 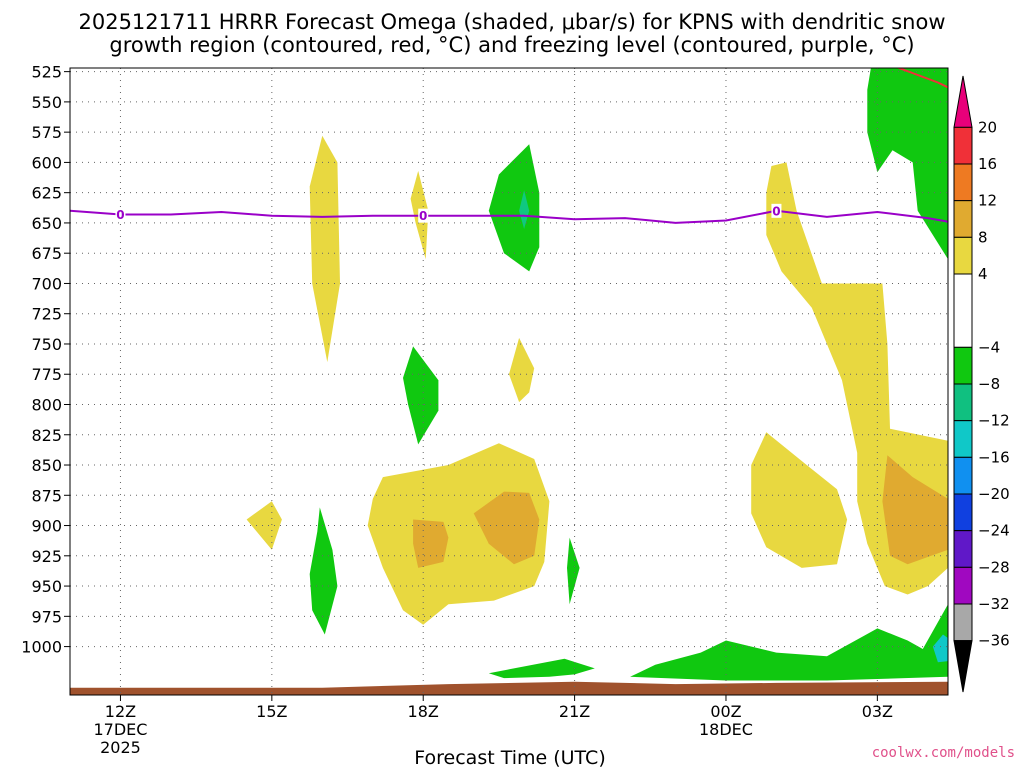 I want to click on y-tick-label-725: 725, so click(x=46, y=314).